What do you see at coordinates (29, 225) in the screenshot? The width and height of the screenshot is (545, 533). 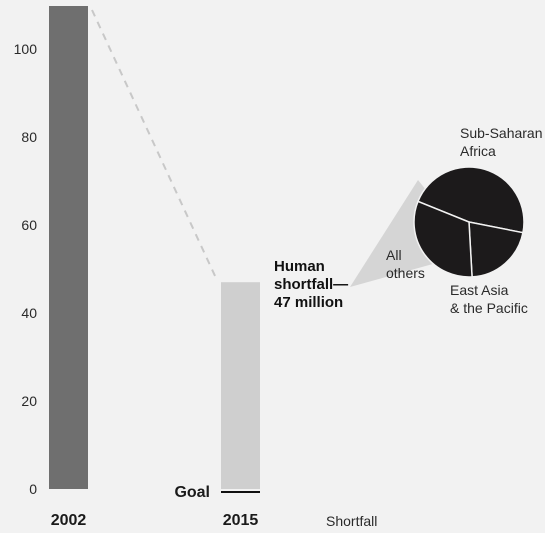 I see `y-tick-label-3: 60` at bounding box center [29, 225].